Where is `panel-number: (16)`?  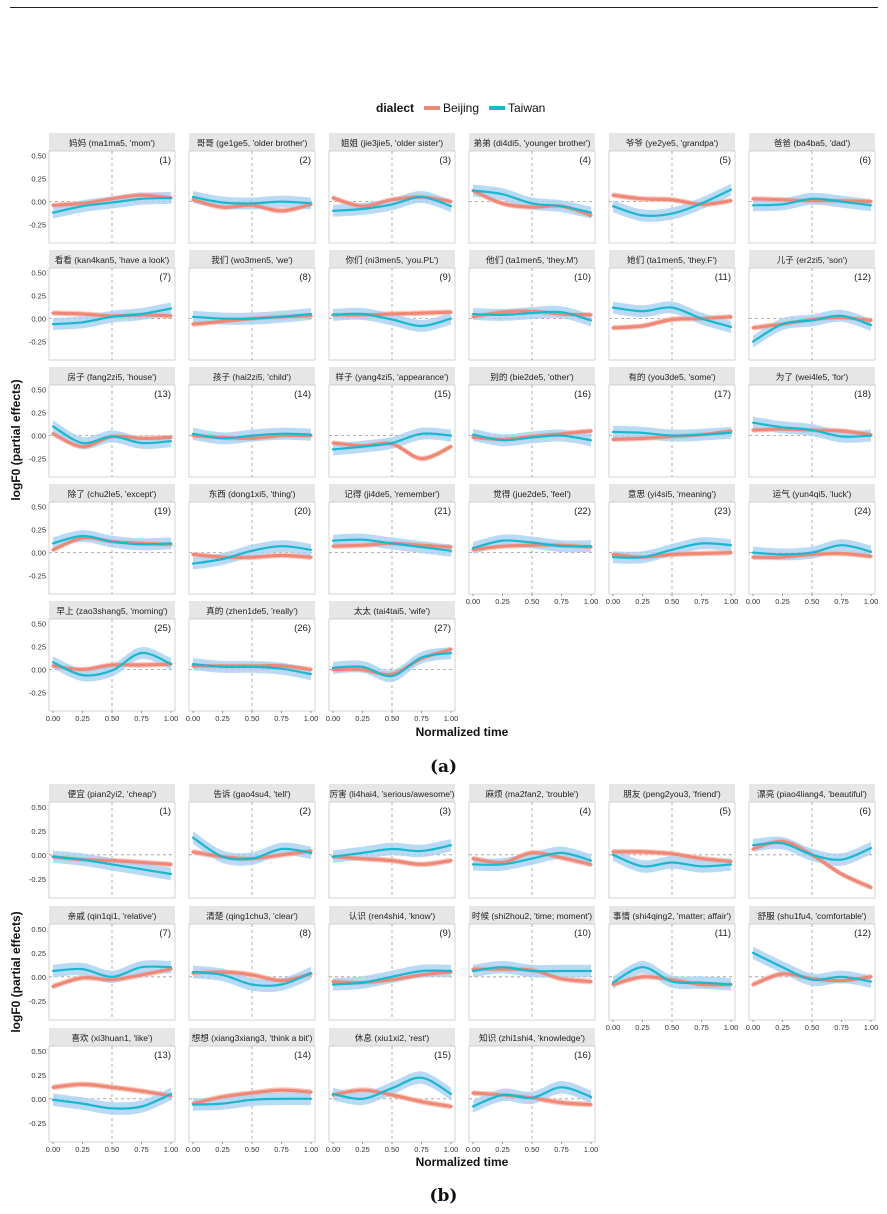
panel-number: (16) is located at coordinates (582, 394).